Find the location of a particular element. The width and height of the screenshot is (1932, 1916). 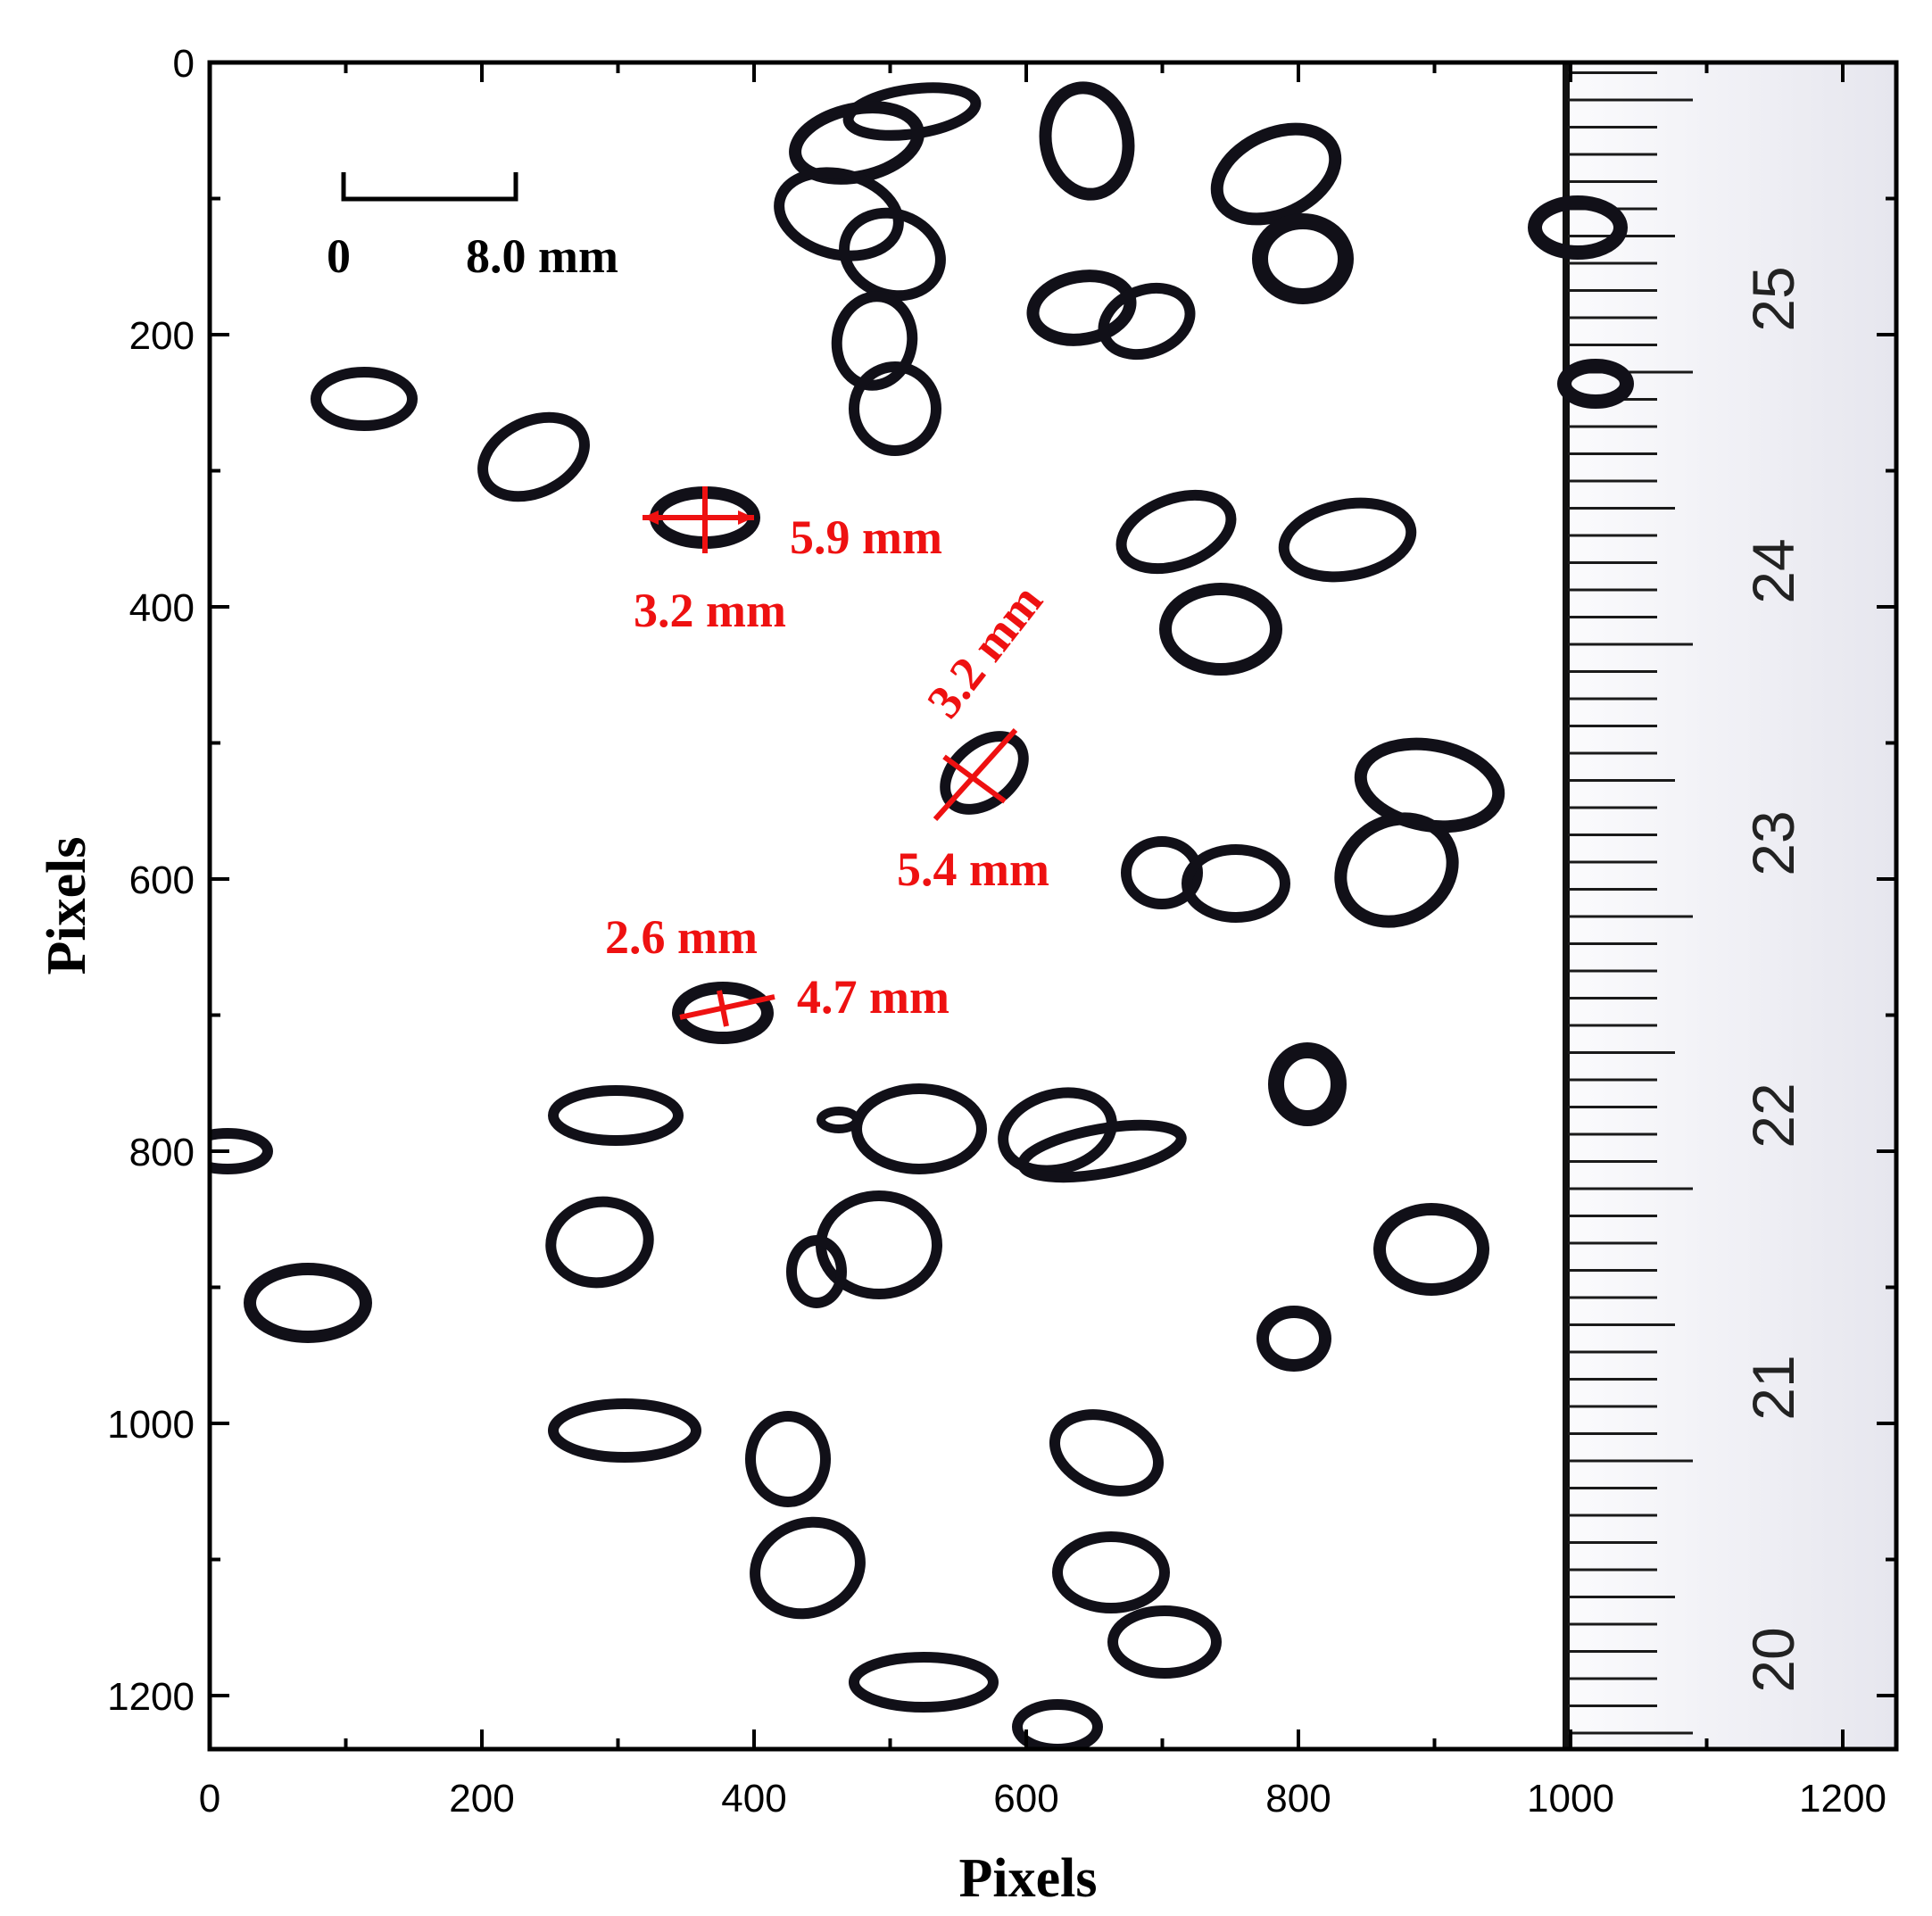

ruler-number: 23 is located at coordinates (1773, 842).